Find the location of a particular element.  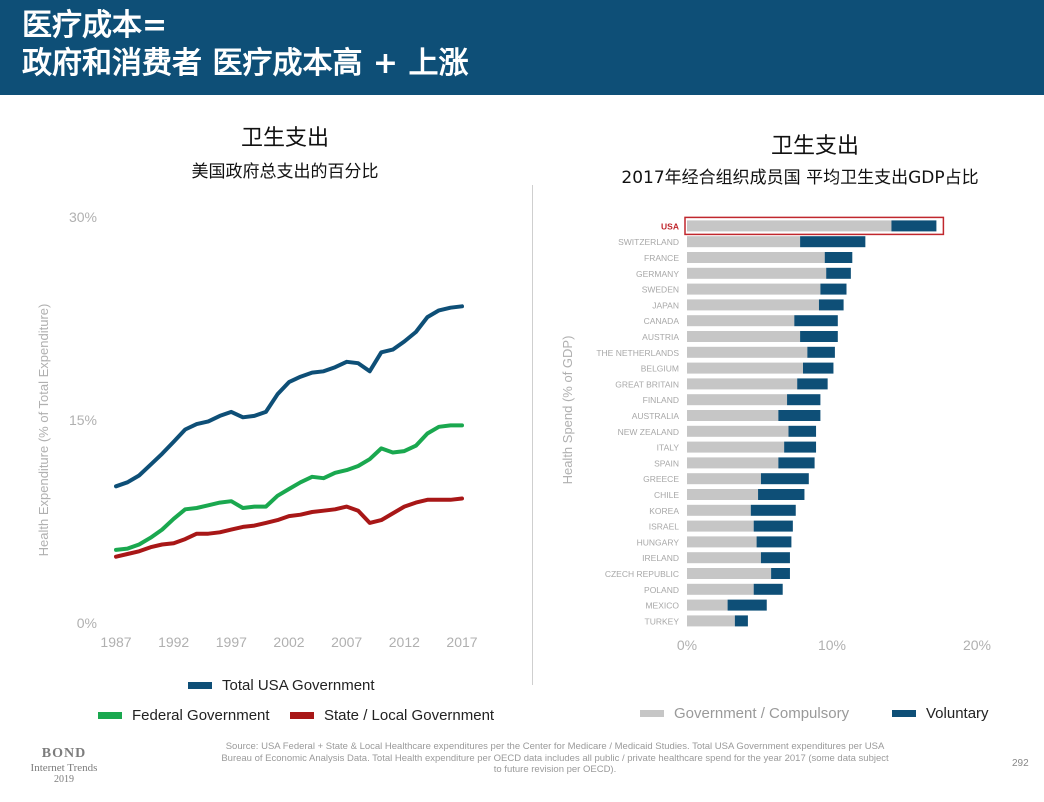

legend-federal: Federal Government is located at coordinates (184, 715).